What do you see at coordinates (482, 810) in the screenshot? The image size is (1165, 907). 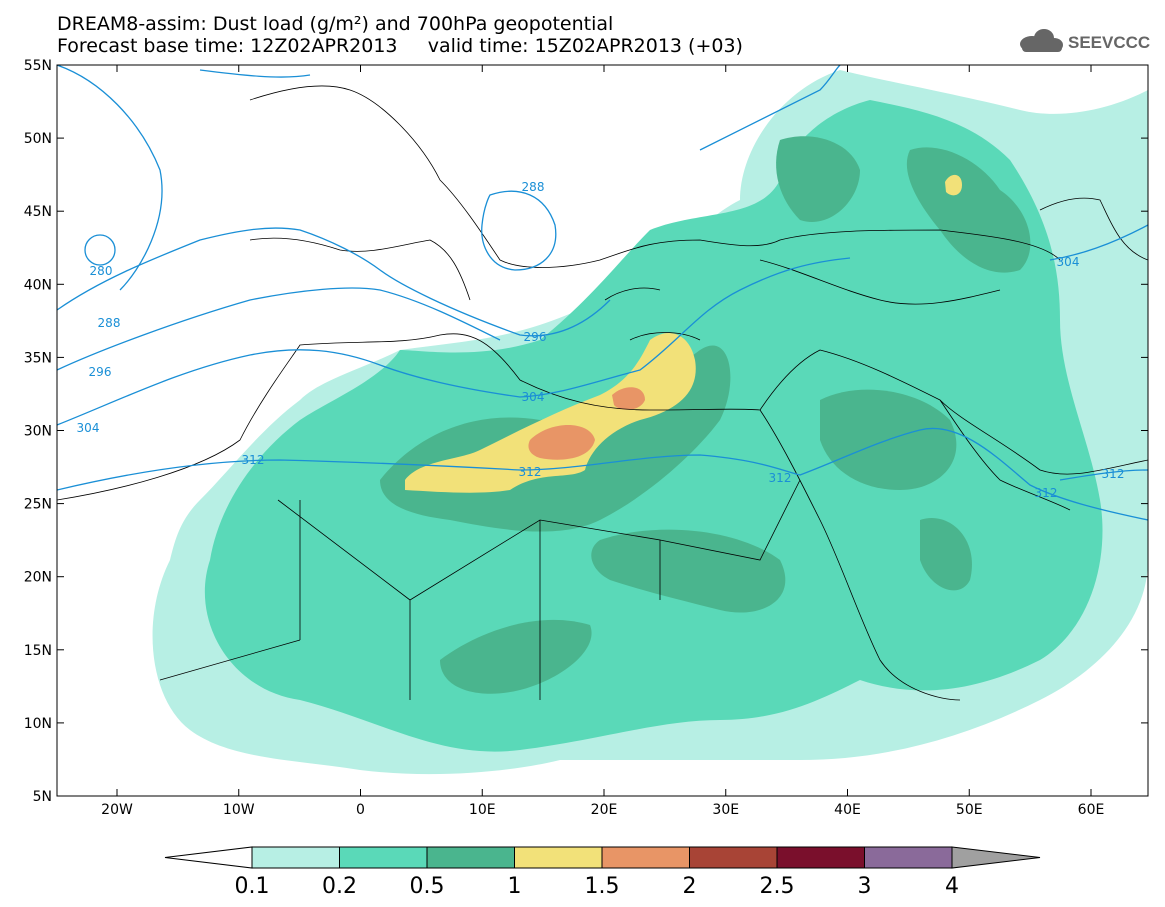 I see `lon-label: 10E` at bounding box center [482, 810].